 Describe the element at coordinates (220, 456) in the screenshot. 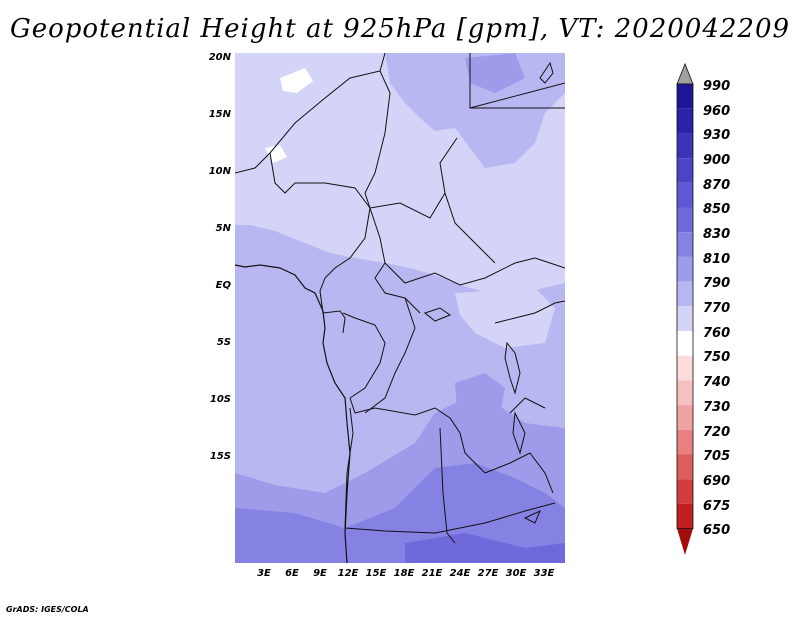

I see `lat-label-15s: 15S` at that location.